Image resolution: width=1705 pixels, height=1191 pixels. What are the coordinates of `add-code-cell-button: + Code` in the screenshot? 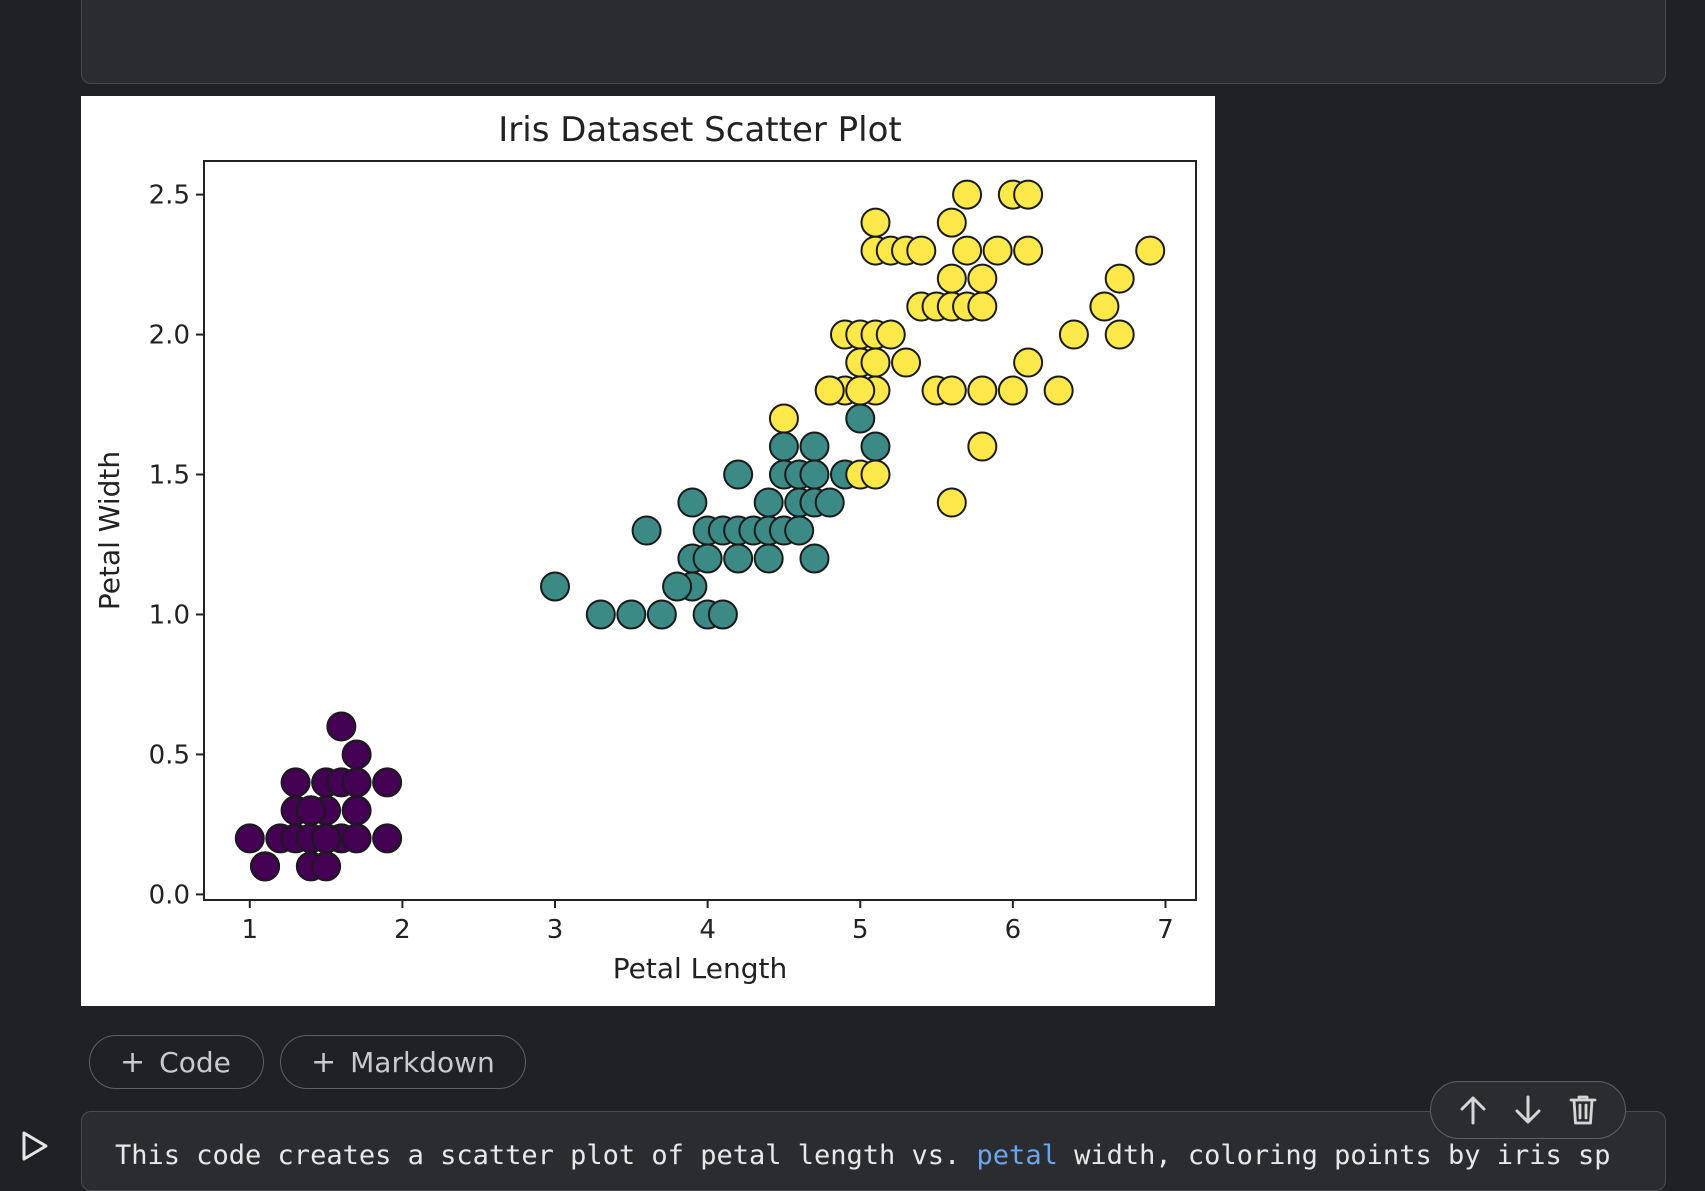 It's located at (176, 1062).